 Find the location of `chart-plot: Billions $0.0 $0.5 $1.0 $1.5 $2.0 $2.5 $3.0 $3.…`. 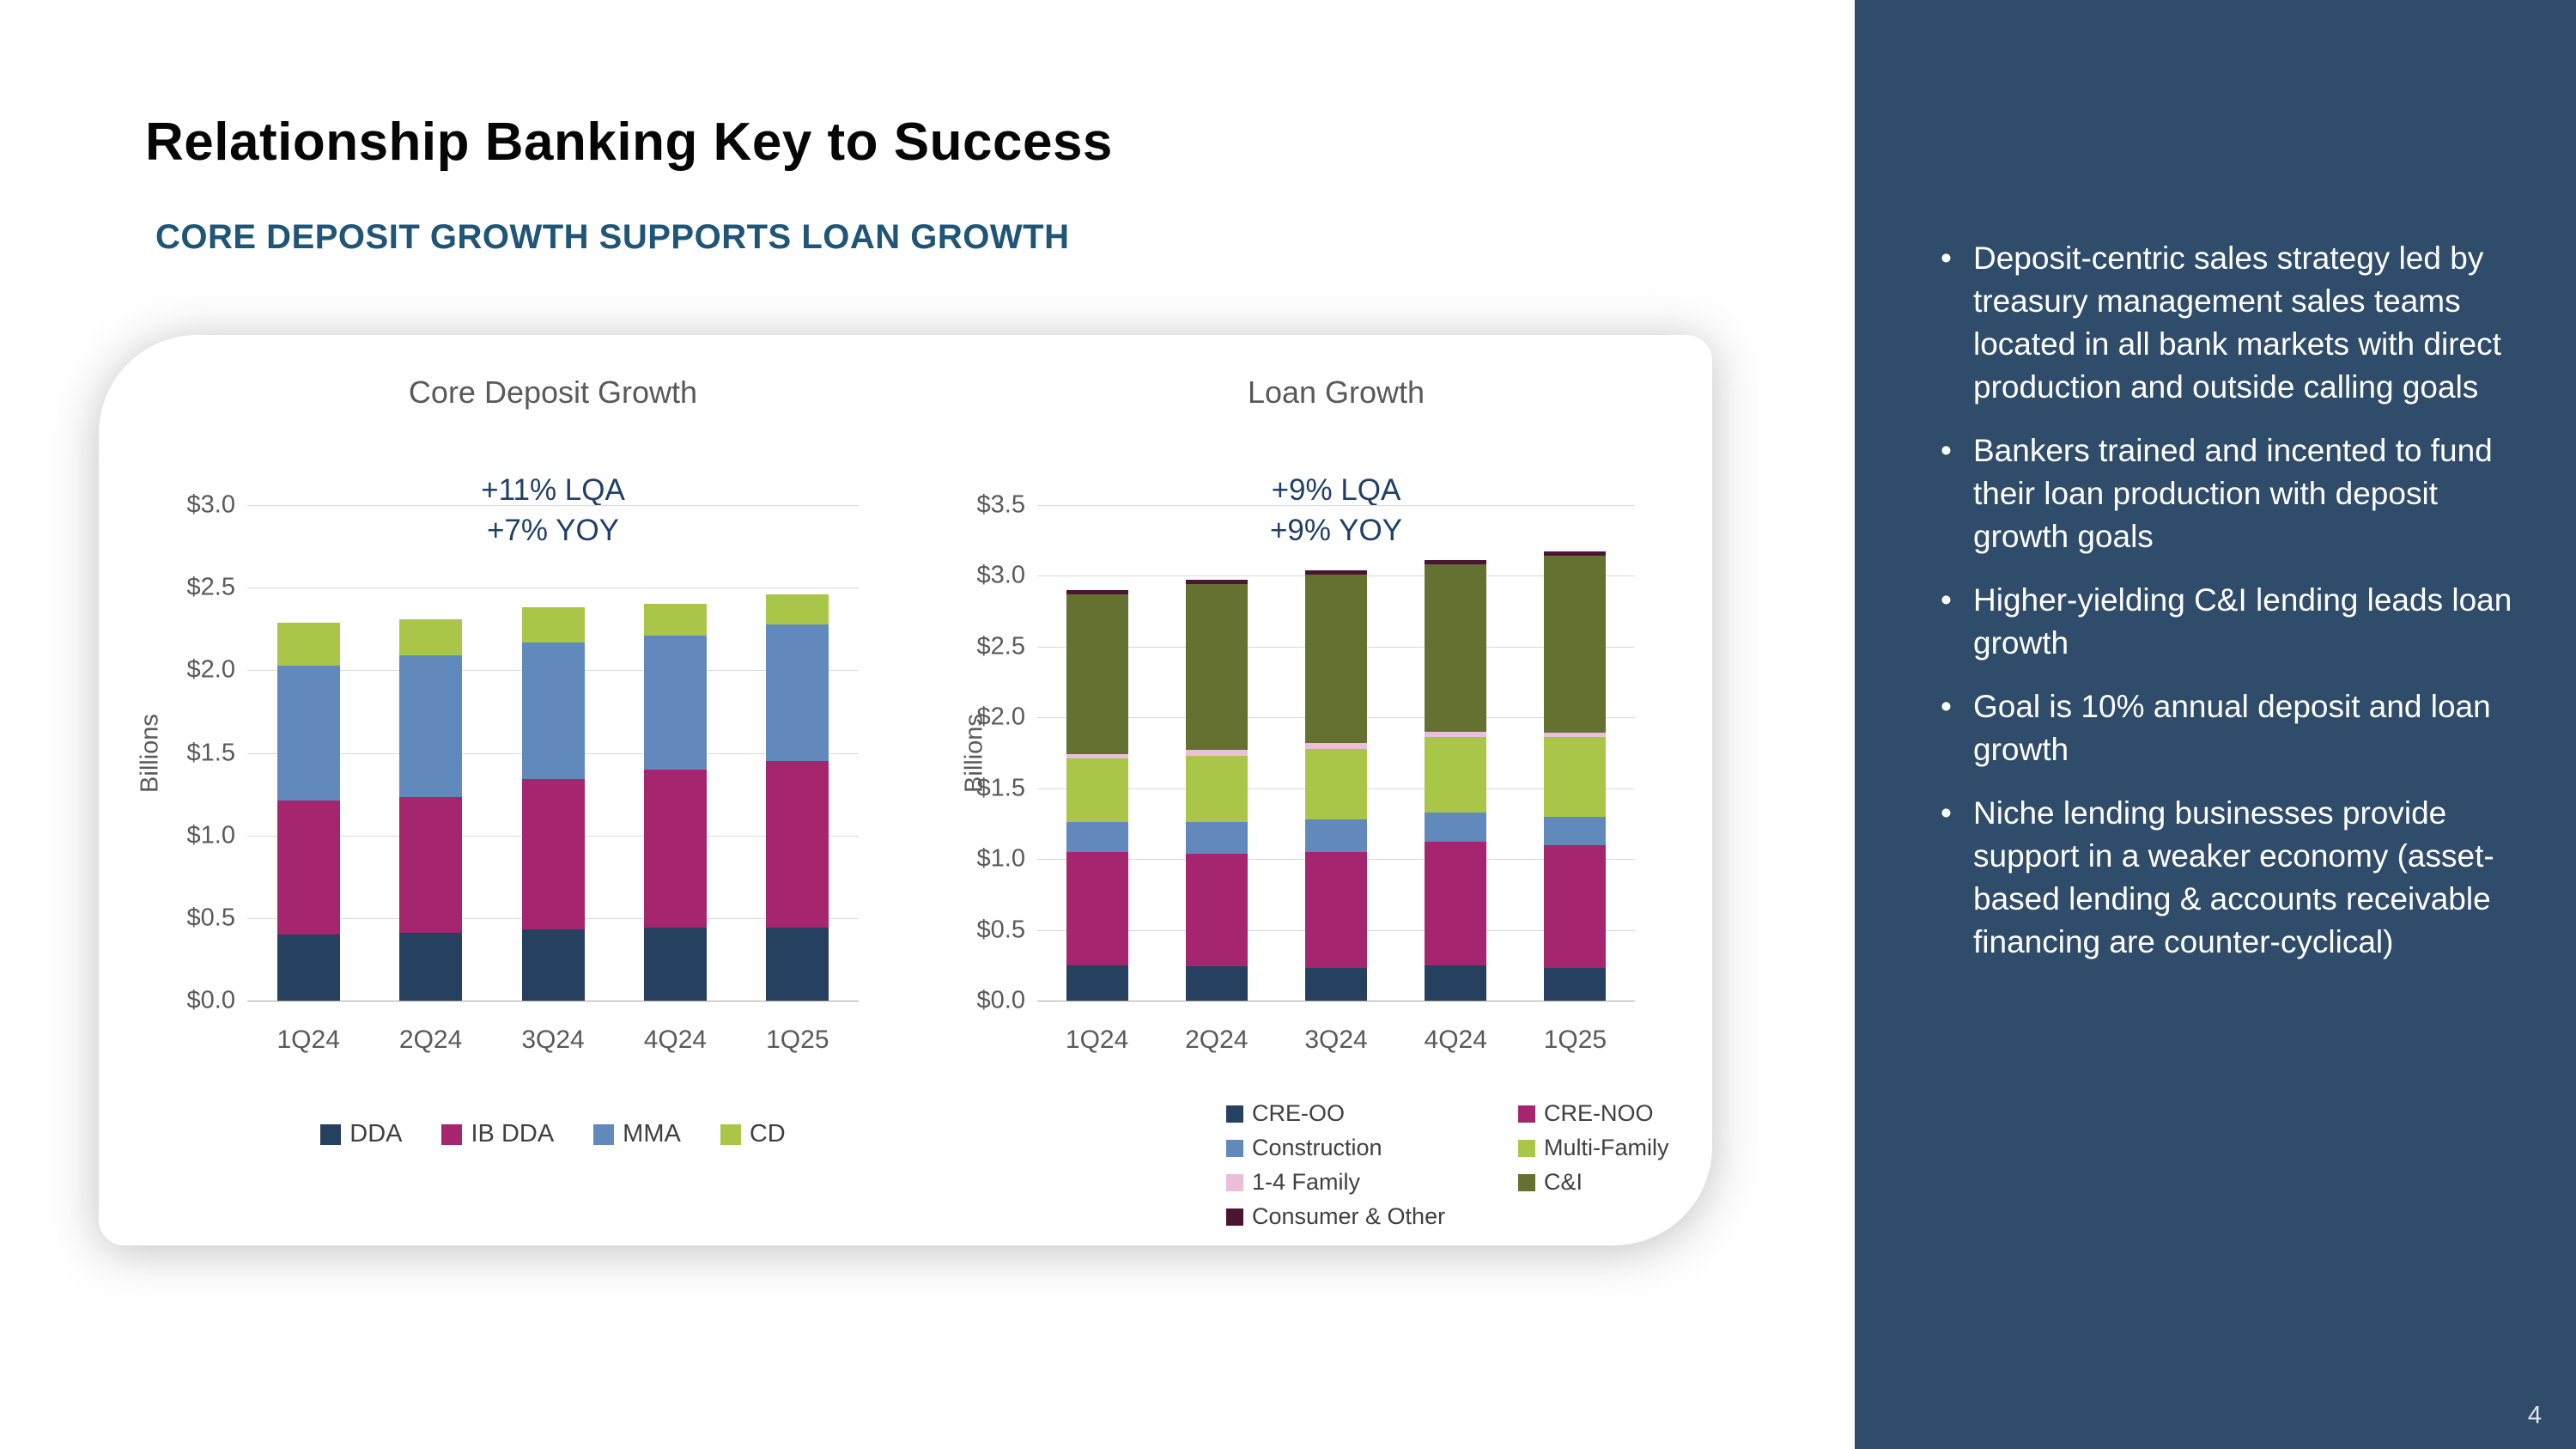

chart-plot: Billions $0.0 $0.5 $1.0 $1.5 $2.0 $2.5 $3.0 $3.… is located at coordinates (1298, 752).